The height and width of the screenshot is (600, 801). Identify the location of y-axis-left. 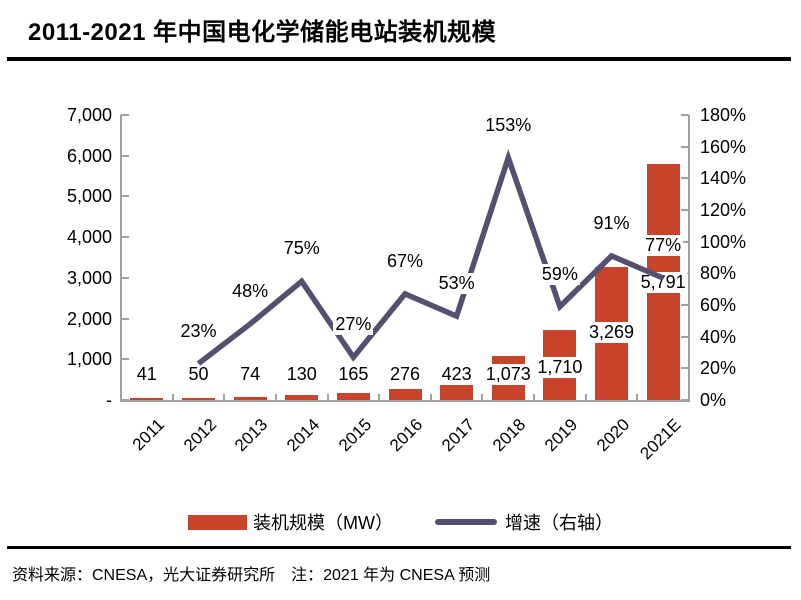
(121, 257).